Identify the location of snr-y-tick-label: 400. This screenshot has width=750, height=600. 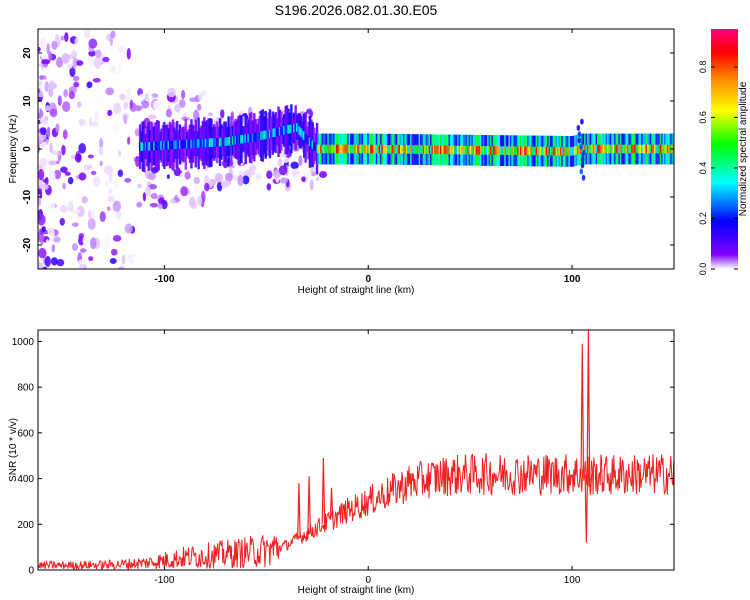
(25, 479).